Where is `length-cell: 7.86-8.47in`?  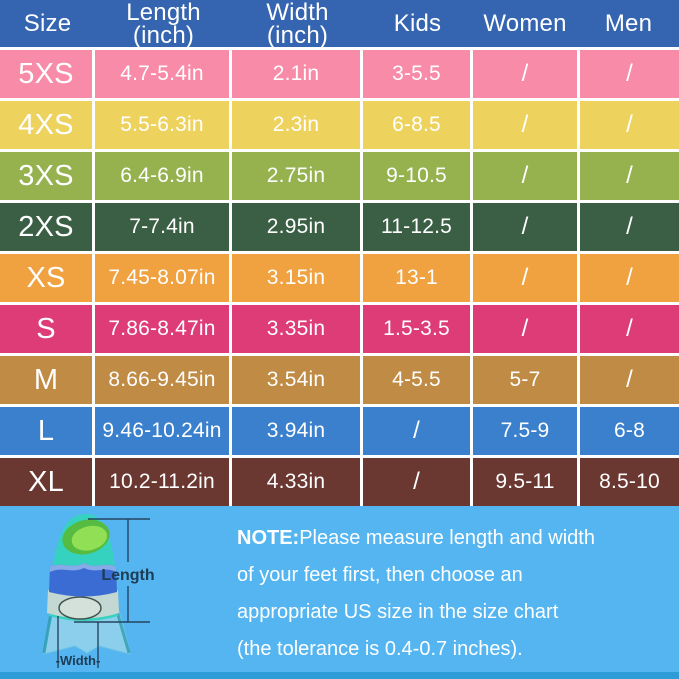
length-cell: 7.86-8.47in is located at coordinates (162, 329).